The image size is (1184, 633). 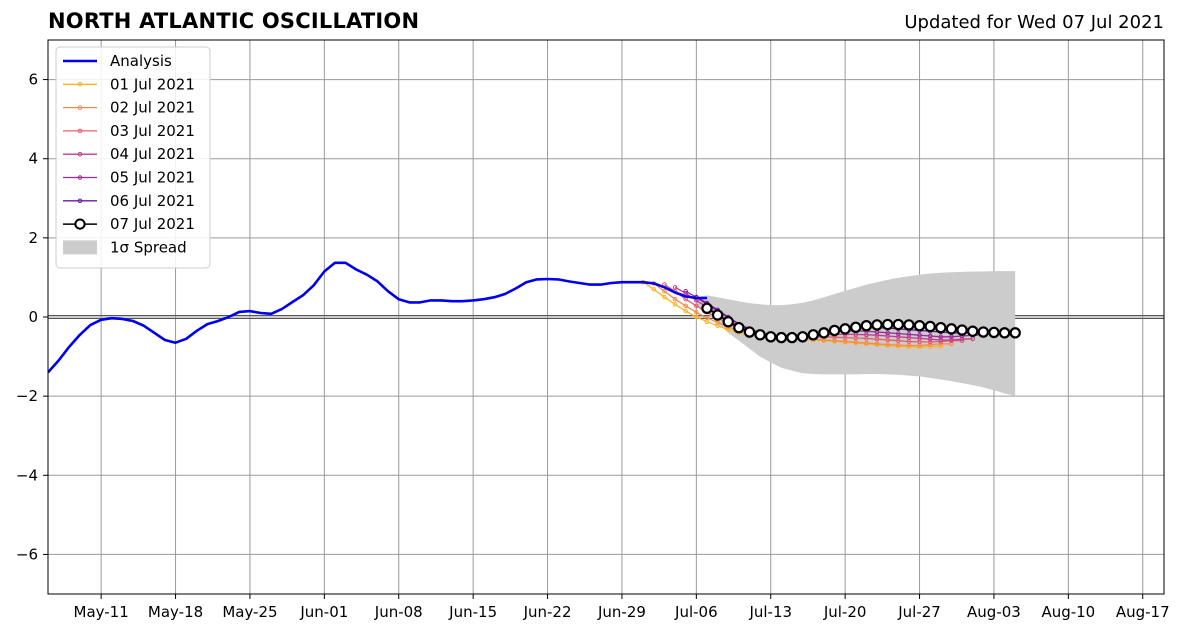 What do you see at coordinates (1143, 612) in the screenshot?
I see `x-tick-label: Aug-17` at bounding box center [1143, 612].